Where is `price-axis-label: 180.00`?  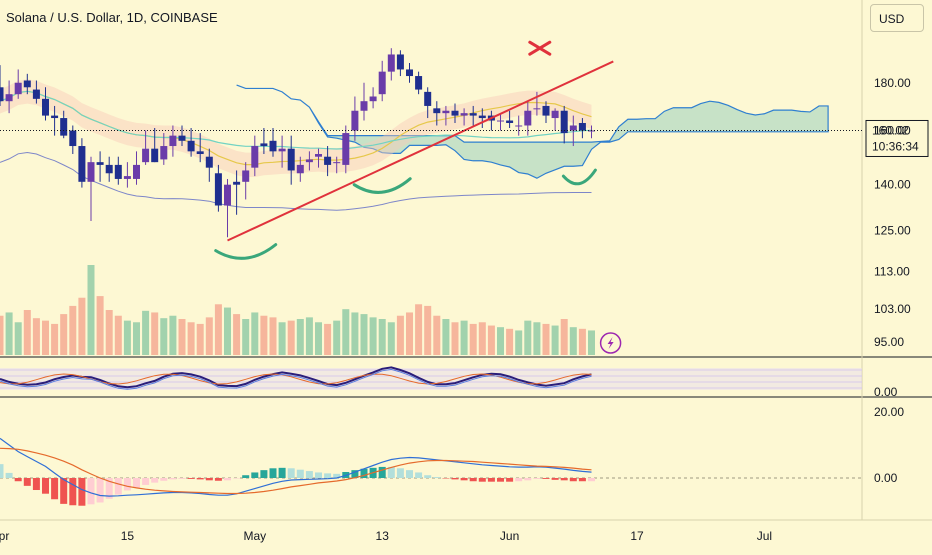
price-axis-label: 180.00 is located at coordinates (892, 83).